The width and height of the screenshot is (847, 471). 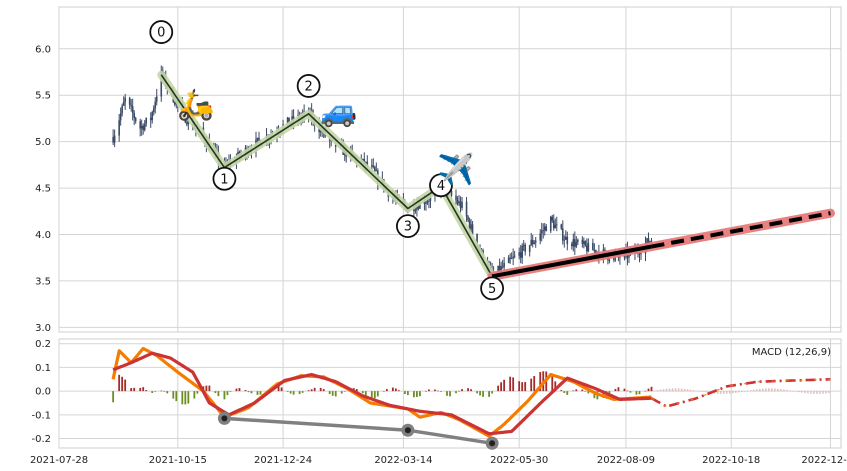 I want to click on wave-label-1: 1, so click(x=224, y=179).